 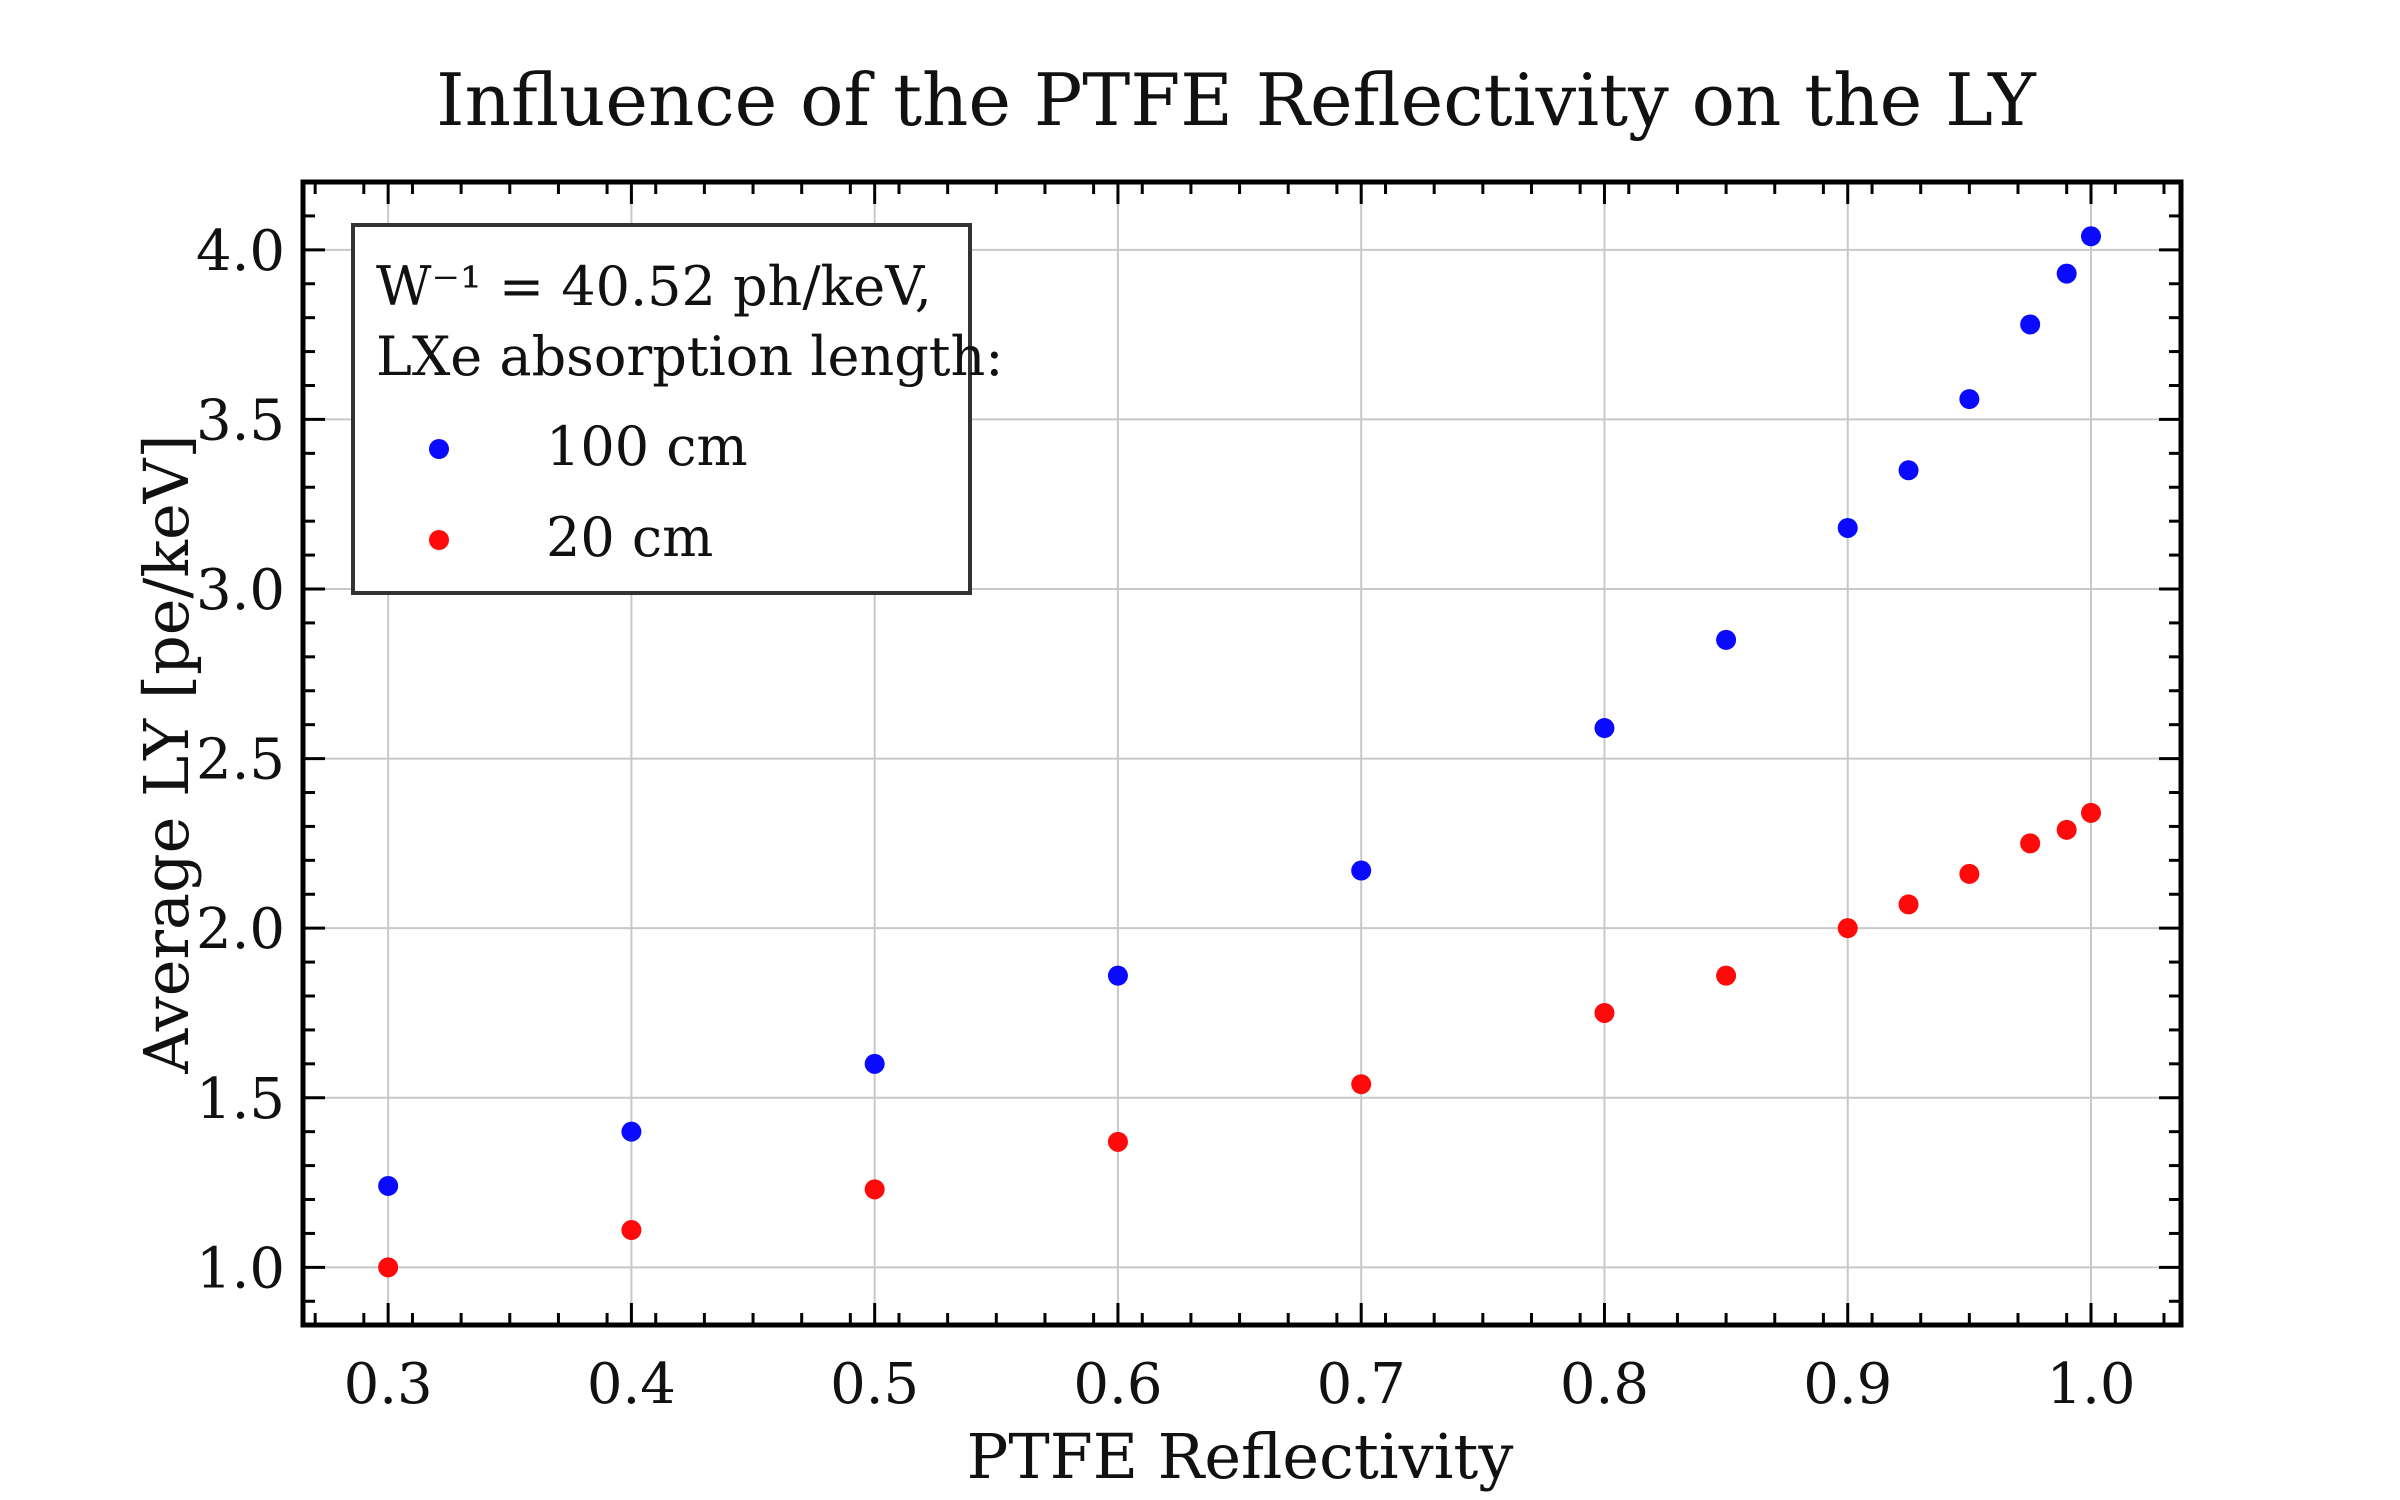 I want to click on legend-title-line1: W⁻¹ = 40.52 ph/keV,, so click(x=654, y=286).